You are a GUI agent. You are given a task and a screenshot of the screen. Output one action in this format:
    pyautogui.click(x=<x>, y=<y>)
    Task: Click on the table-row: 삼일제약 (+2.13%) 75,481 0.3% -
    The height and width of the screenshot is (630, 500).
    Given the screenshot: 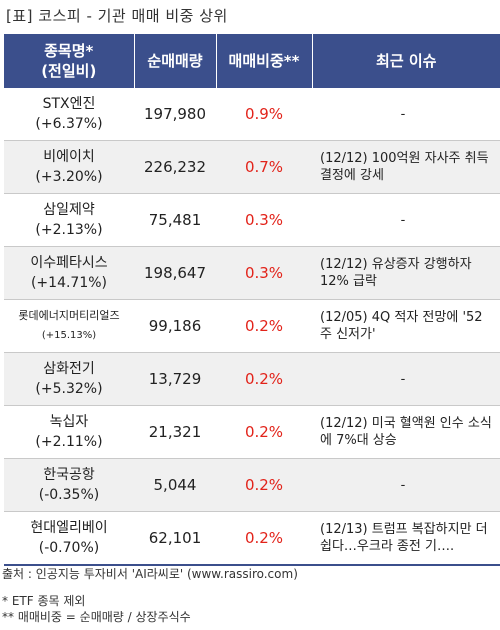 What is the action you would take?
    pyautogui.click(x=252, y=220)
    